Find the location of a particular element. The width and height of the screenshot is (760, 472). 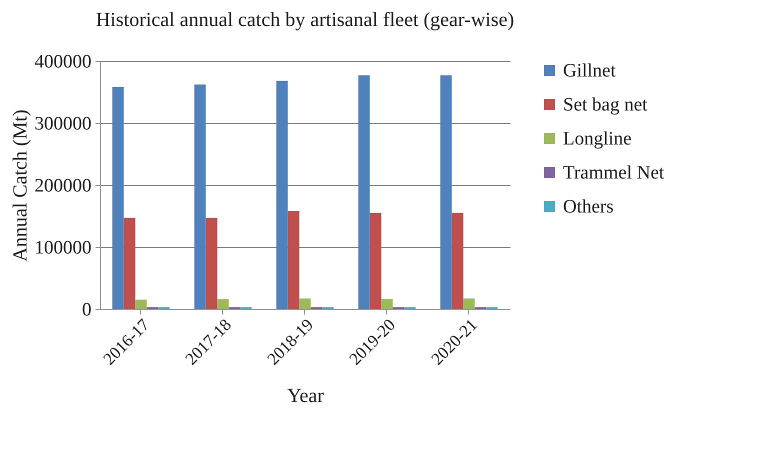

y-axis-title: Annual Catch (Mt) is located at coordinates (21, 185).